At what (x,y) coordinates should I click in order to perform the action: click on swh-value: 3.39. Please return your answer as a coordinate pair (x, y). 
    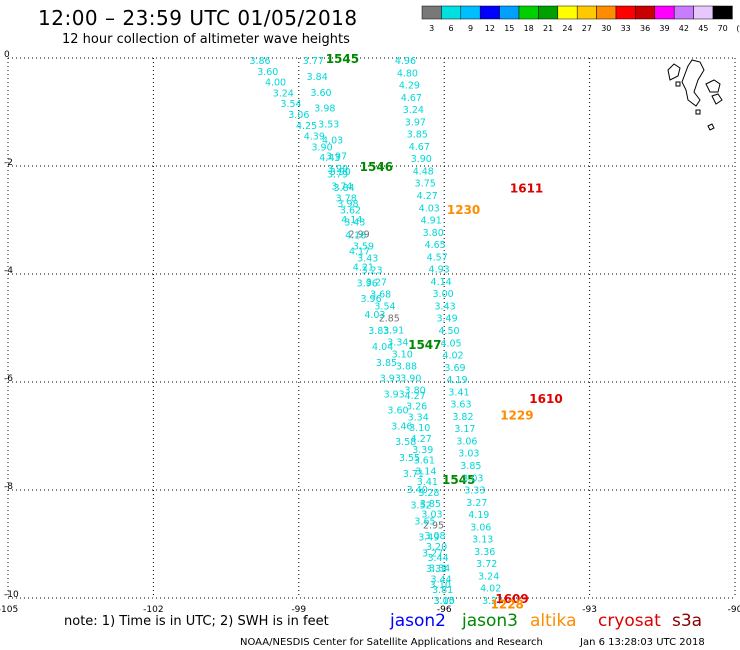
    Looking at the image, I should click on (422, 450).